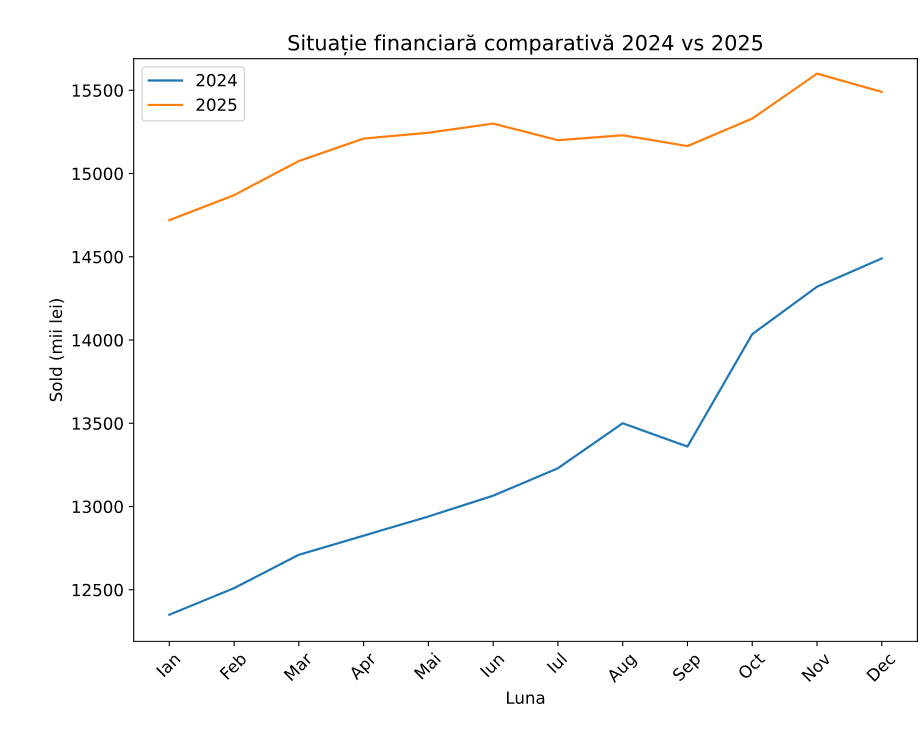 The image size is (922, 733). What do you see at coordinates (97, 173) in the screenshot?
I see `y-tick-label: 15000` at bounding box center [97, 173].